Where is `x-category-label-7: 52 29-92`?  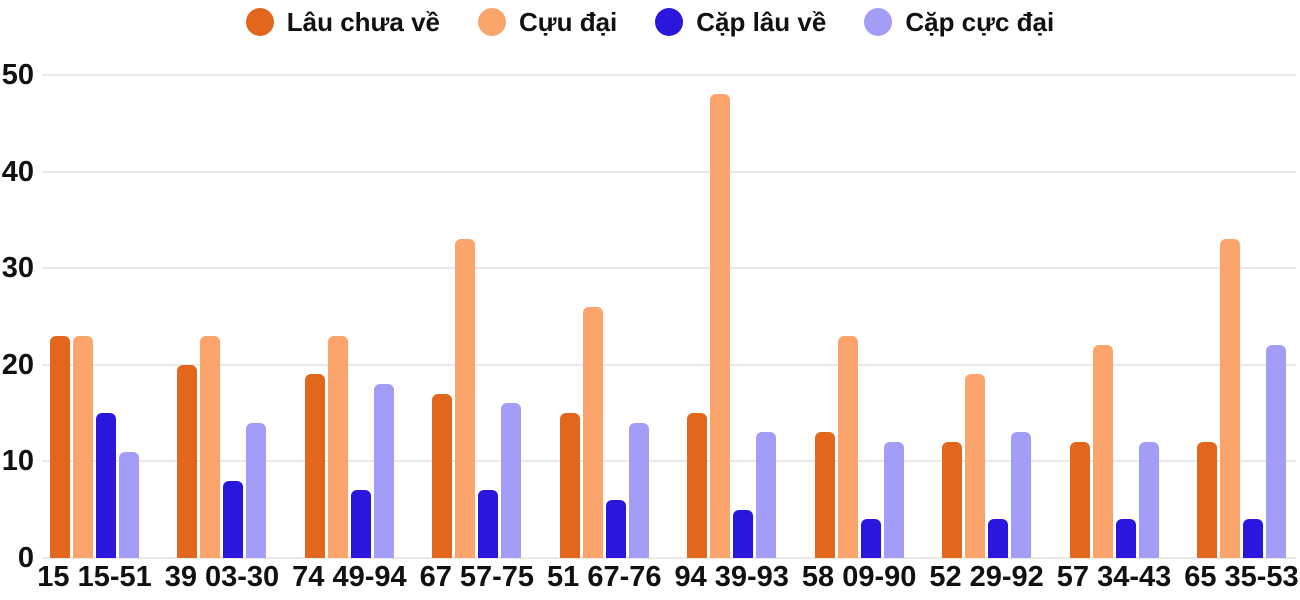
x-category-label-7: 52 29-92 is located at coordinates (986, 577).